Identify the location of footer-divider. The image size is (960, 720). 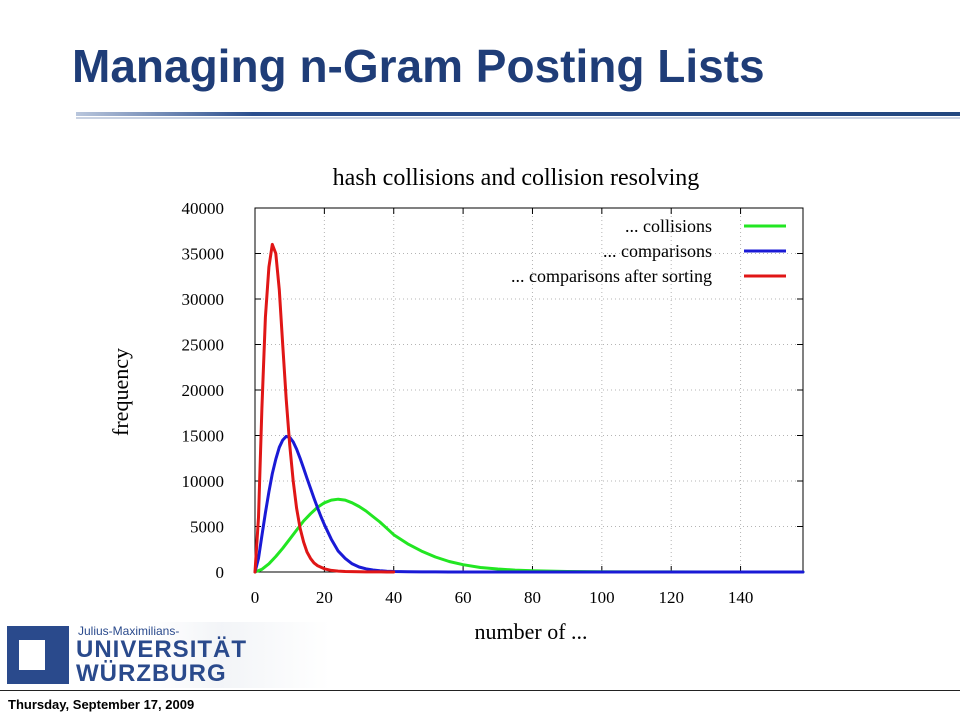
(480, 690).